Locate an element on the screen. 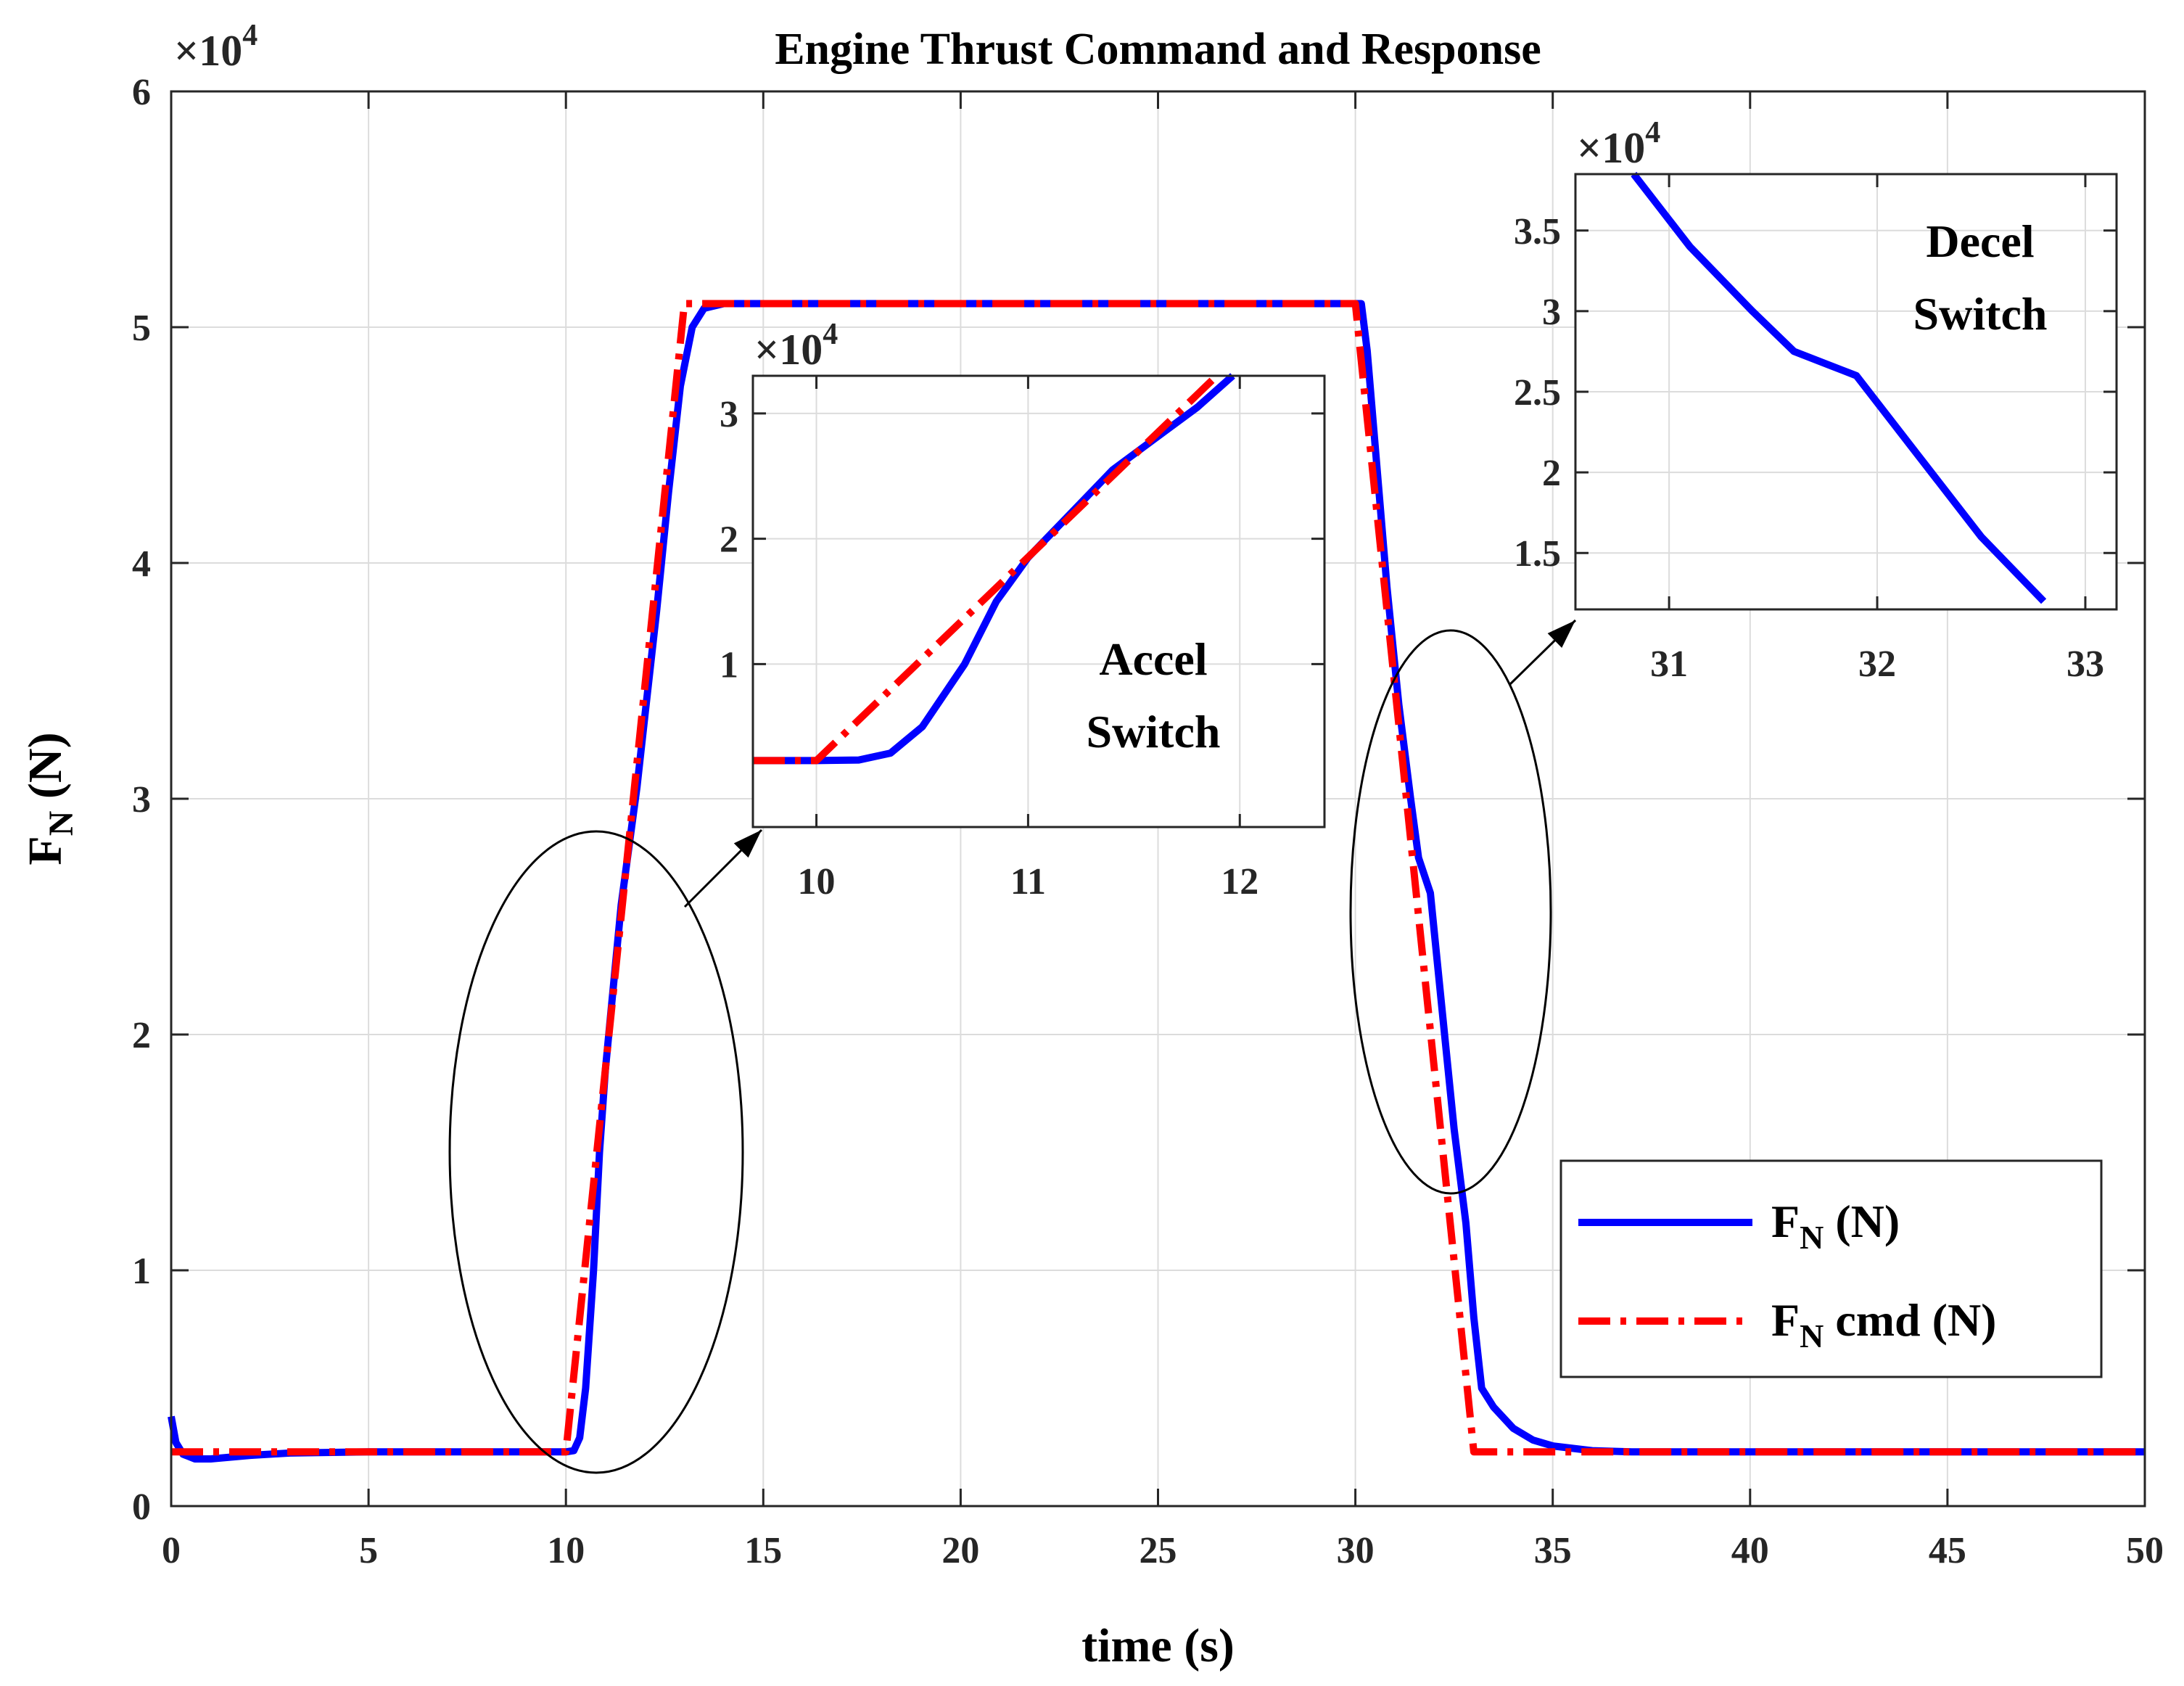 This screenshot has width=2184, height=1686. x-tick-label: 35 is located at coordinates (1553, 1551).